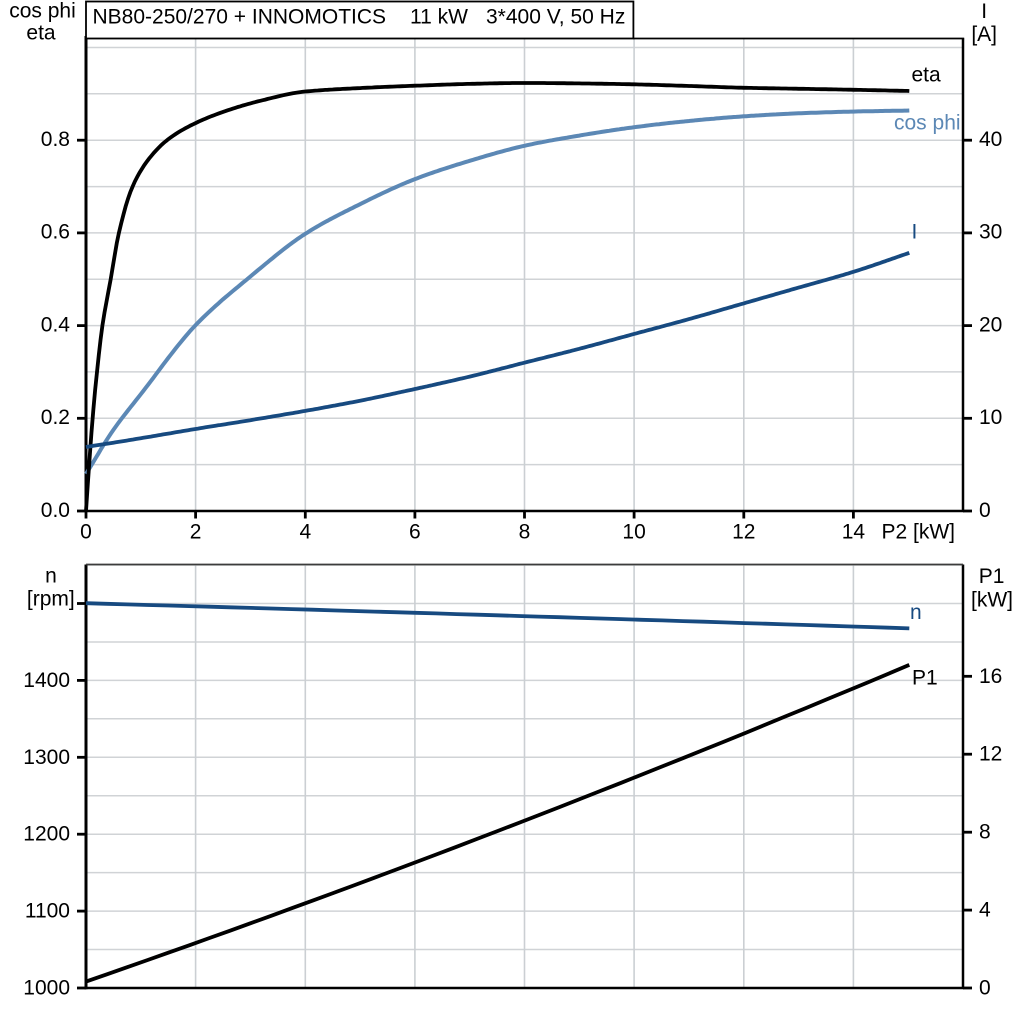  Describe the element at coordinates (55, 510) in the screenshot. I see `svg-text: 0.0` at that location.